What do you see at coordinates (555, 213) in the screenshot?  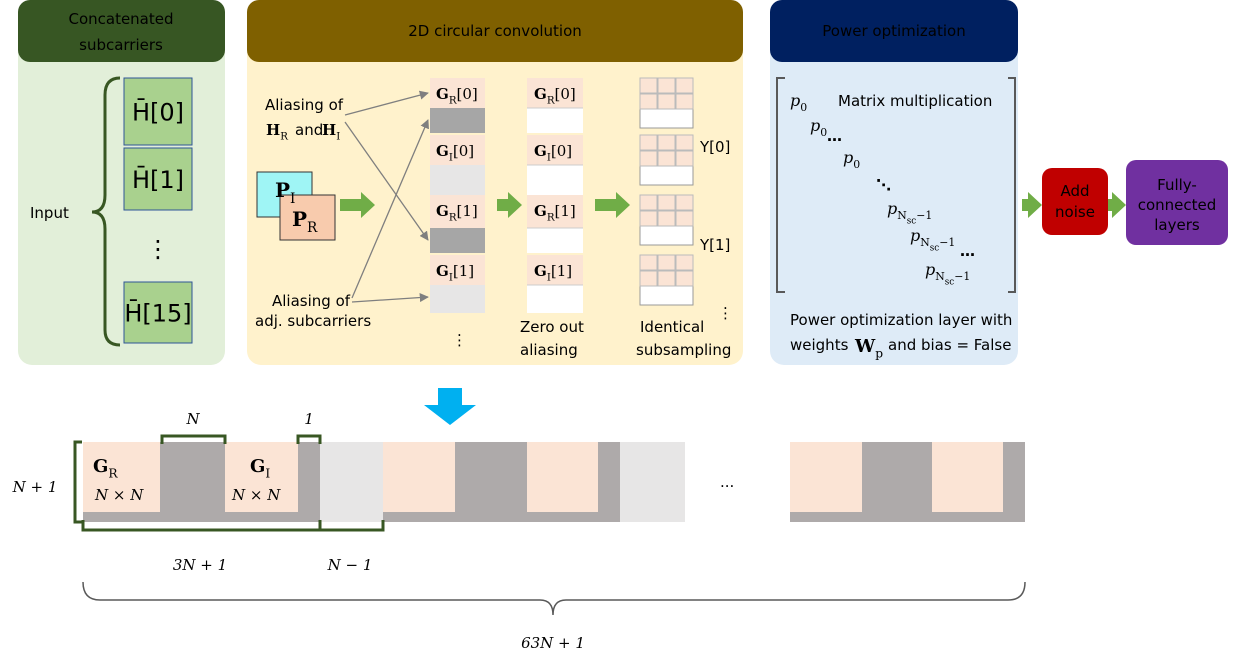 I see `math-label: GR[1]` at bounding box center [555, 213].